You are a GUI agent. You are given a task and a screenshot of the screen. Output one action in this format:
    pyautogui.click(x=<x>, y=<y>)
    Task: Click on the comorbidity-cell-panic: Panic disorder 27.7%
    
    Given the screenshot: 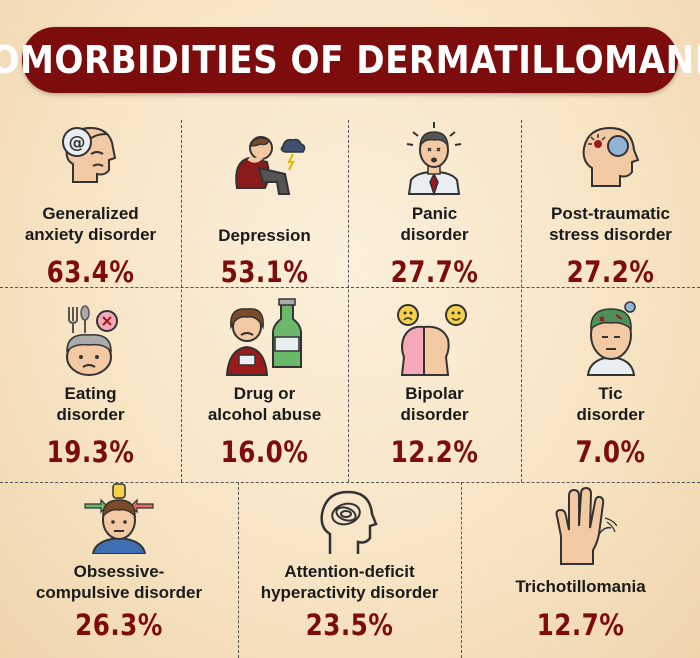 What is the action you would take?
    pyautogui.click(x=434, y=194)
    